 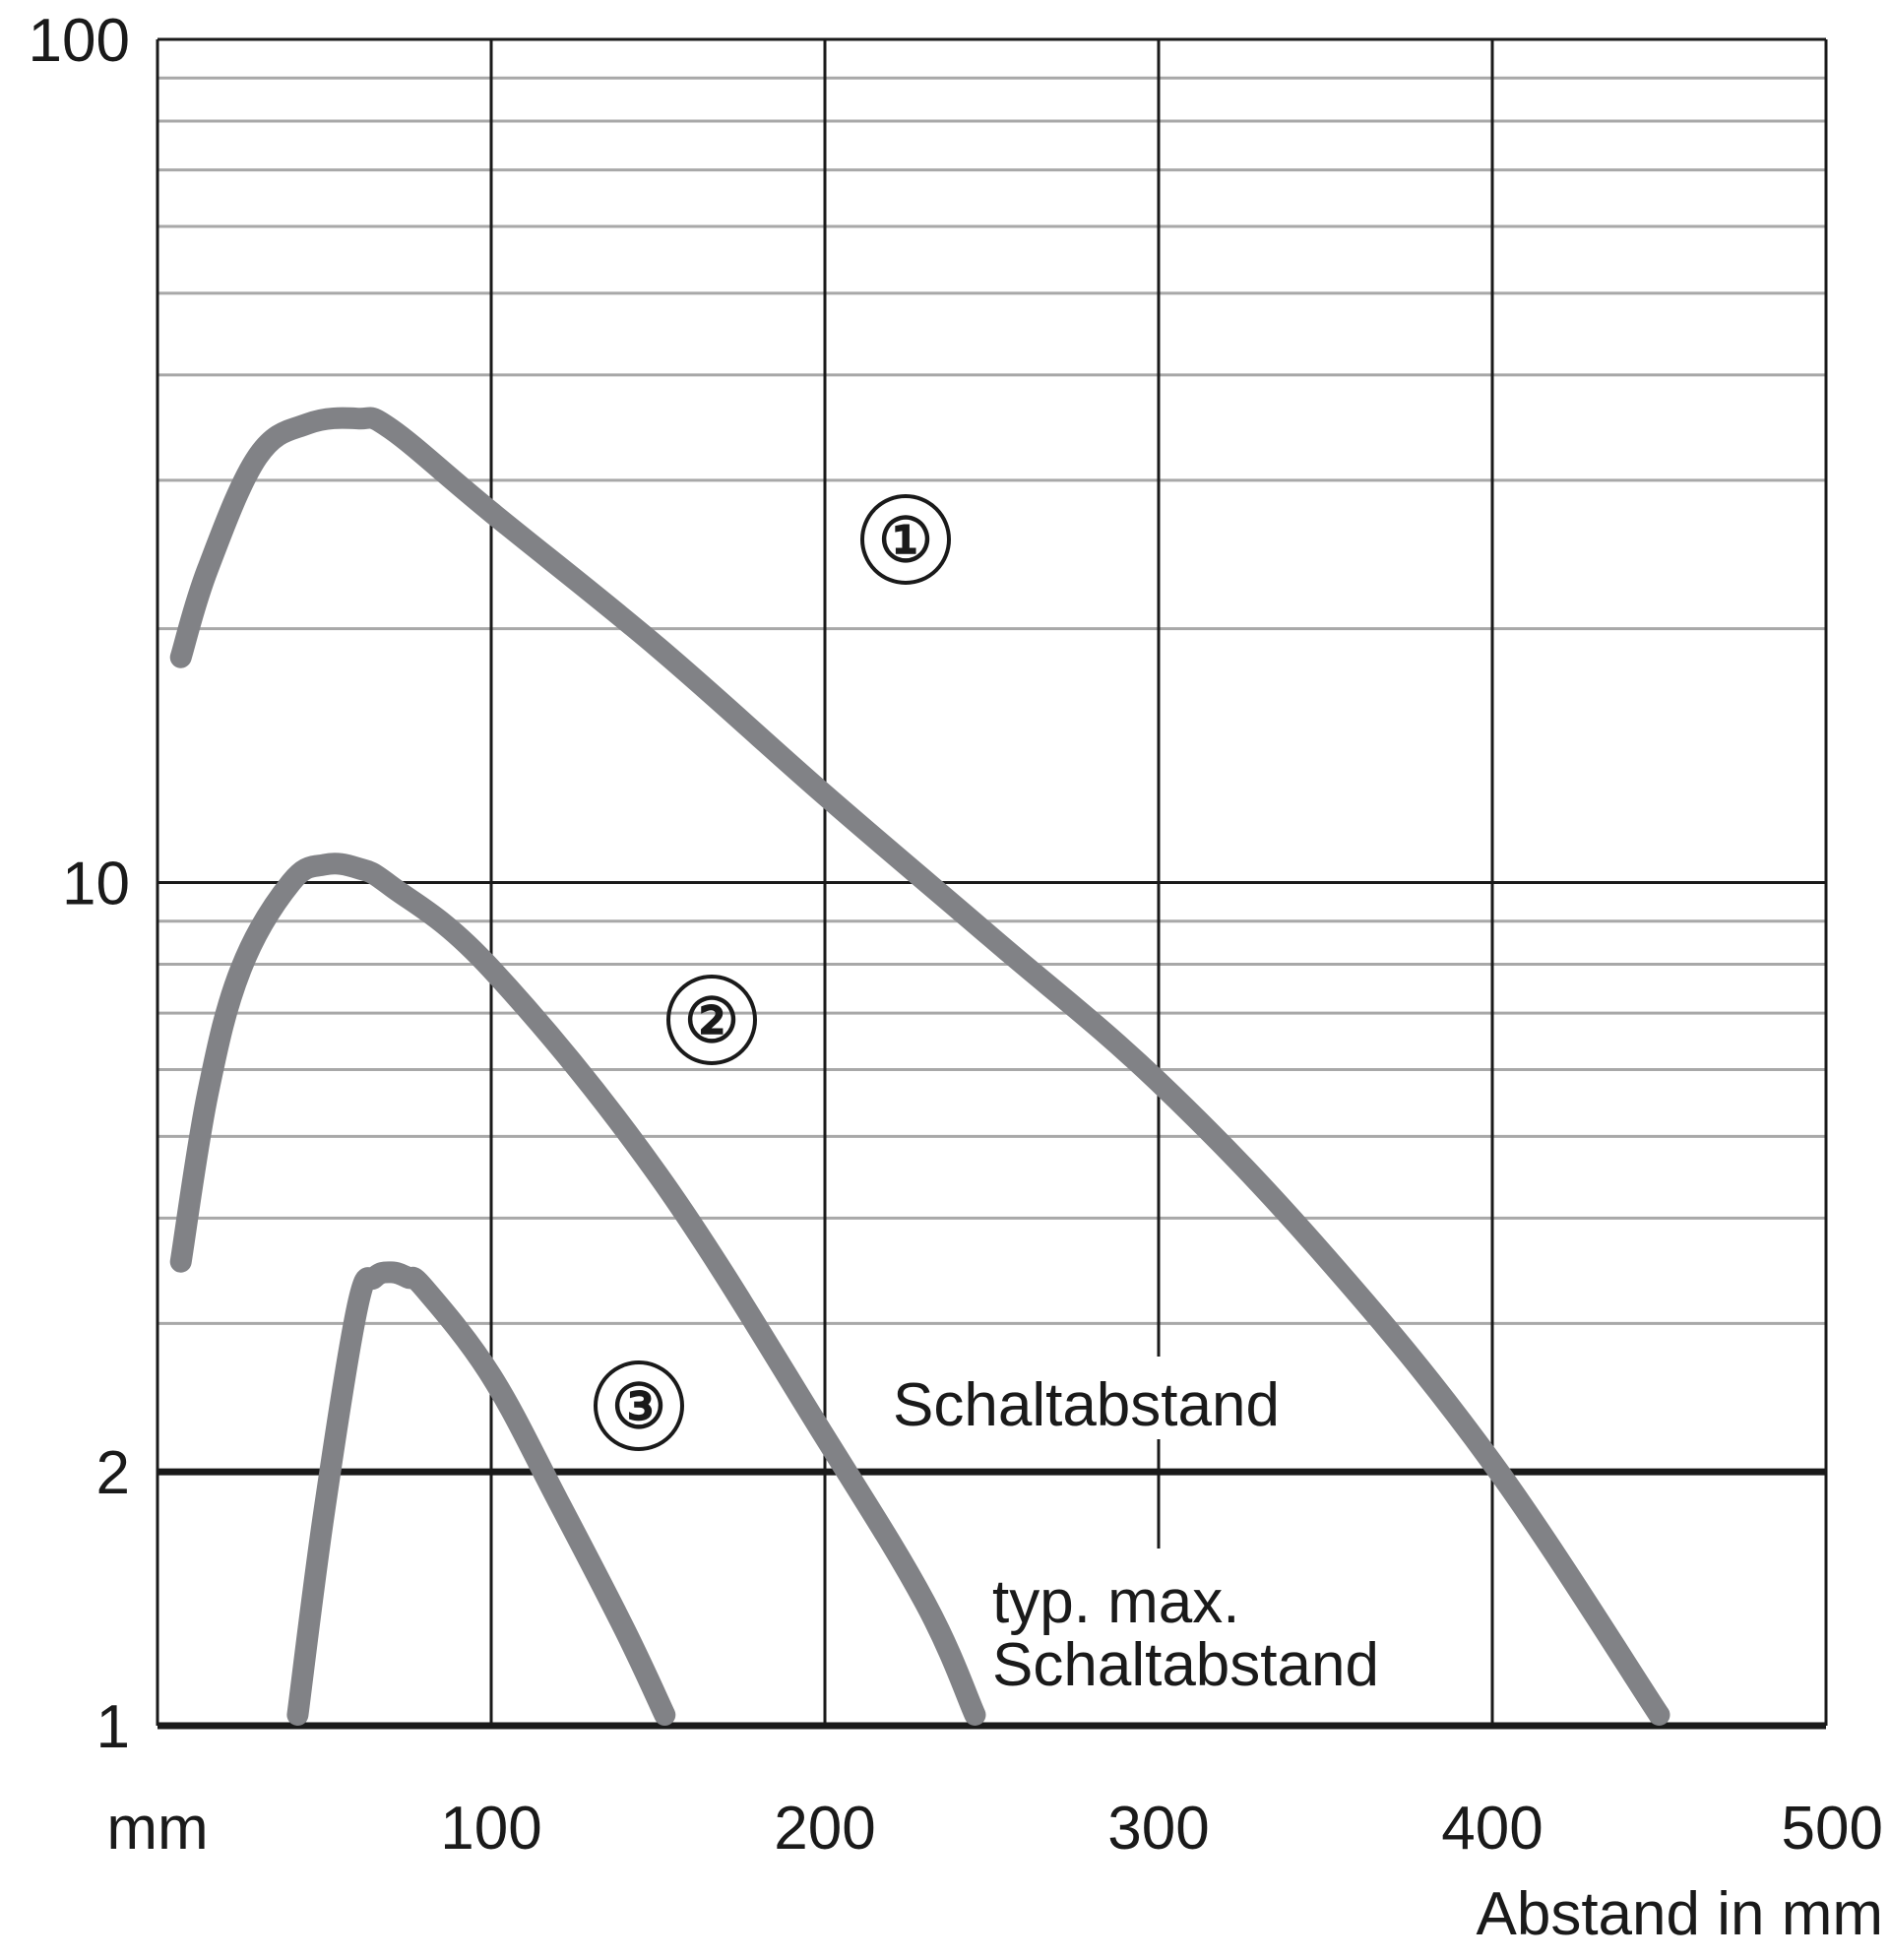 I want to click on curve-marker-1-circle, so click(x=905, y=539).